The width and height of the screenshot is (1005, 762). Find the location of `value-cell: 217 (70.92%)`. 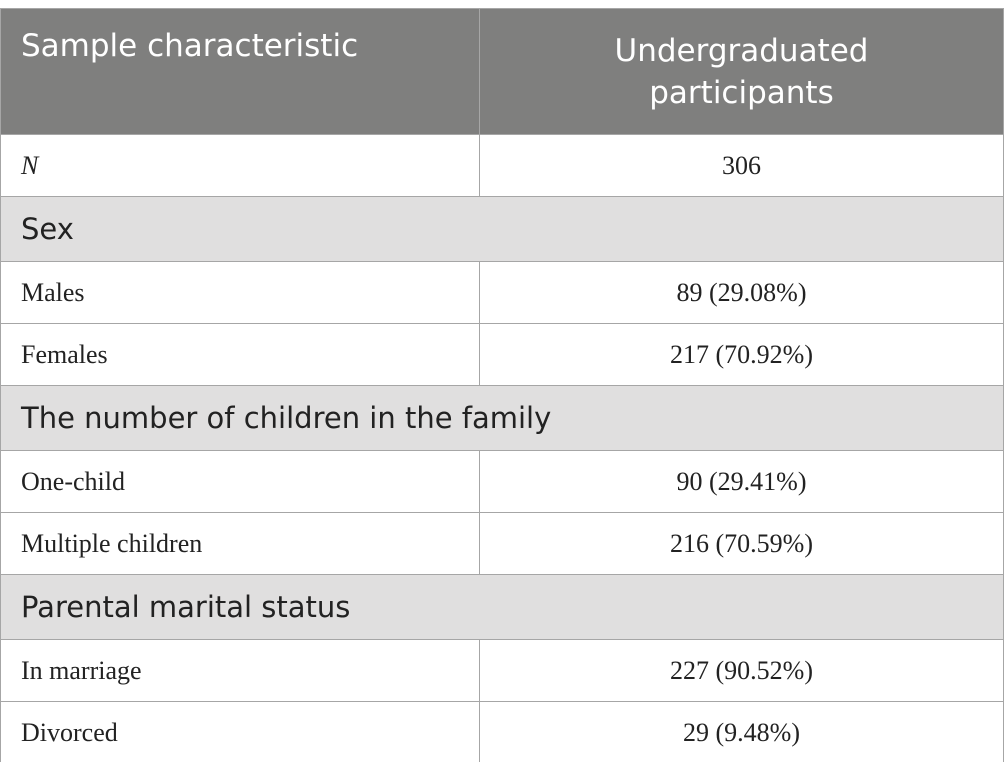

value-cell: 217 (70.92%) is located at coordinates (741, 354).